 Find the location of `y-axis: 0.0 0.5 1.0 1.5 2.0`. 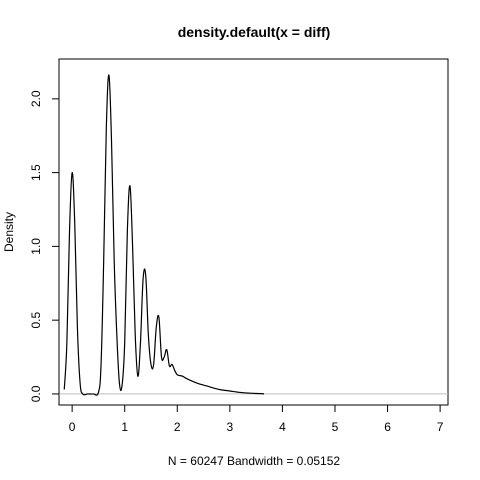

y-axis: 0.0 0.5 1.0 1.5 2.0 is located at coordinates (44, 246).